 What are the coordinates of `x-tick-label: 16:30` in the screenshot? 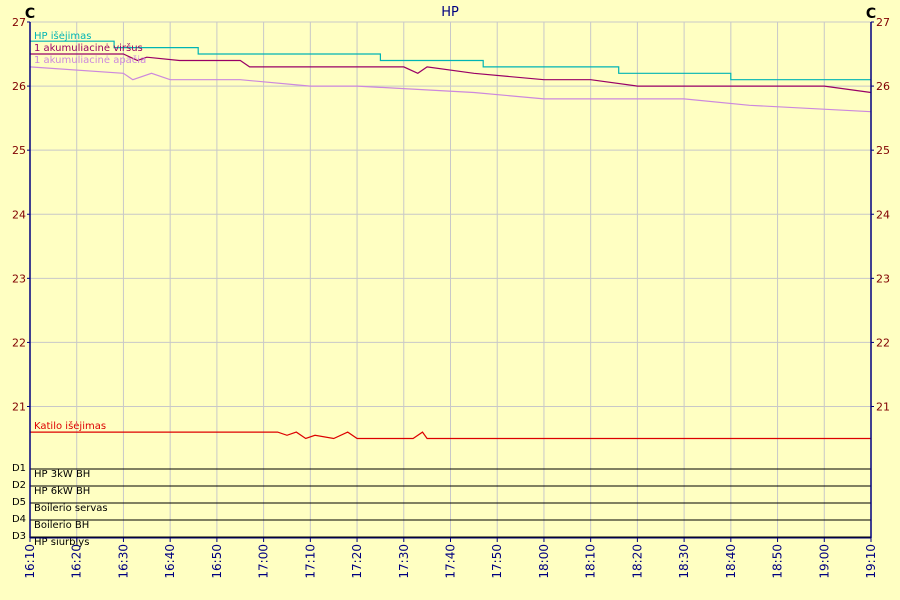 It's located at (123, 561).